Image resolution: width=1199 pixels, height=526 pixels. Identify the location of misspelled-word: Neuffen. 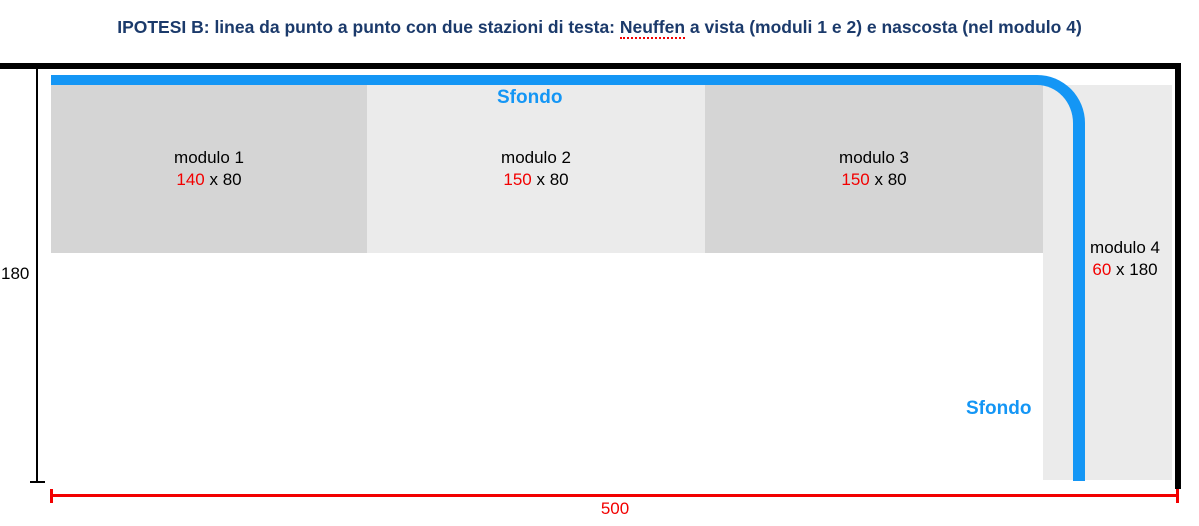
(652, 28).